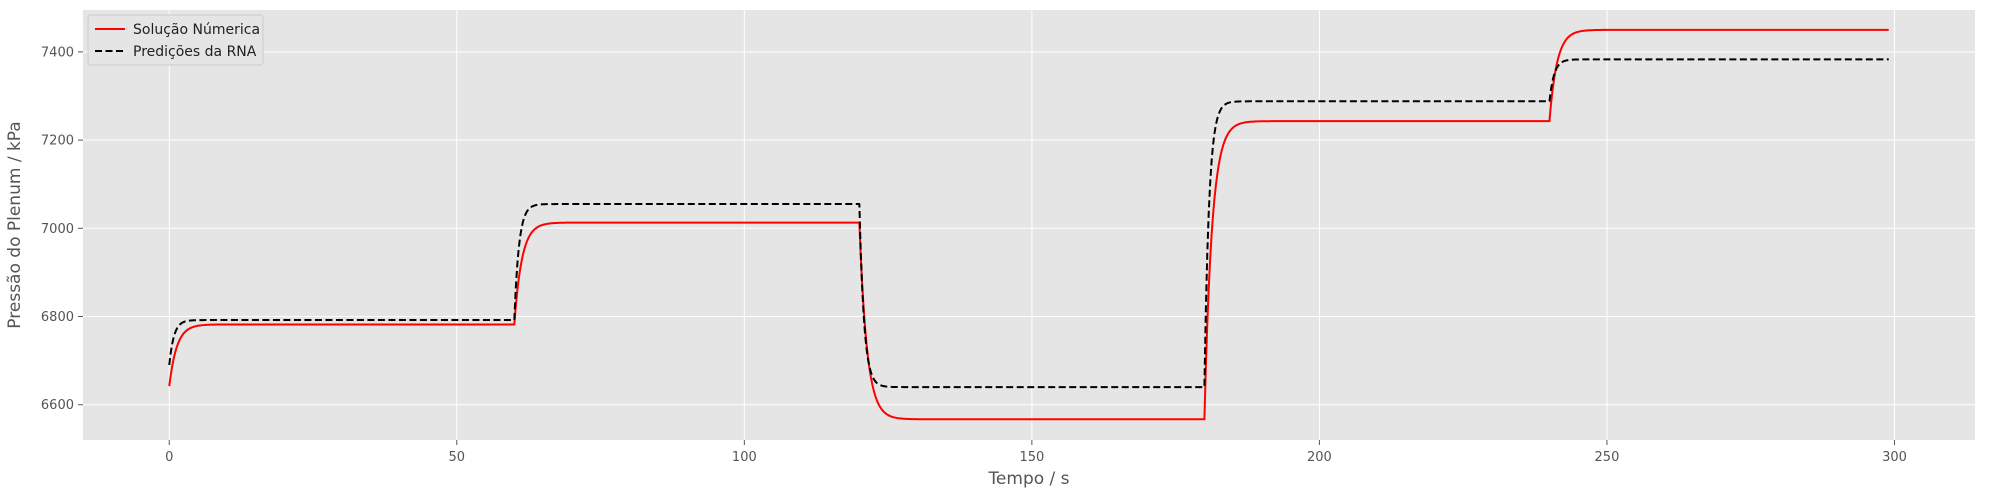  Describe the element at coordinates (457, 457) in the screenshot. I see `x-tick-label: 50` at that location.